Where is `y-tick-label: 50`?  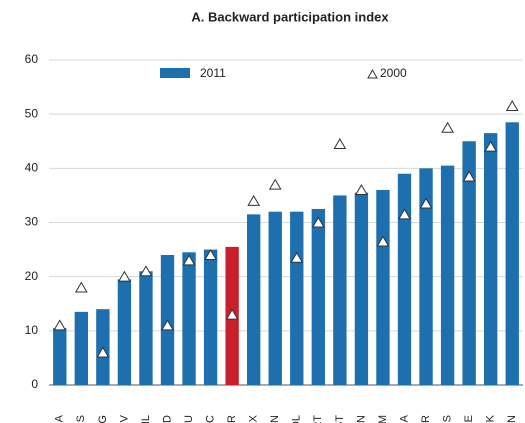 y-tick-label: 50 is located at coordinates (32, 113).